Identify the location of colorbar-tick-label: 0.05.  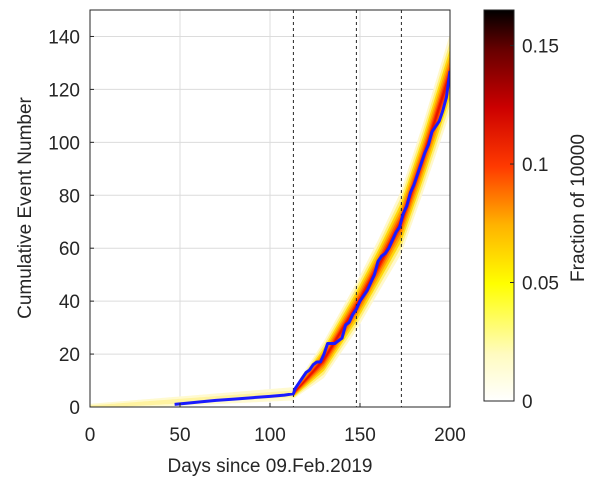
(540, 284).